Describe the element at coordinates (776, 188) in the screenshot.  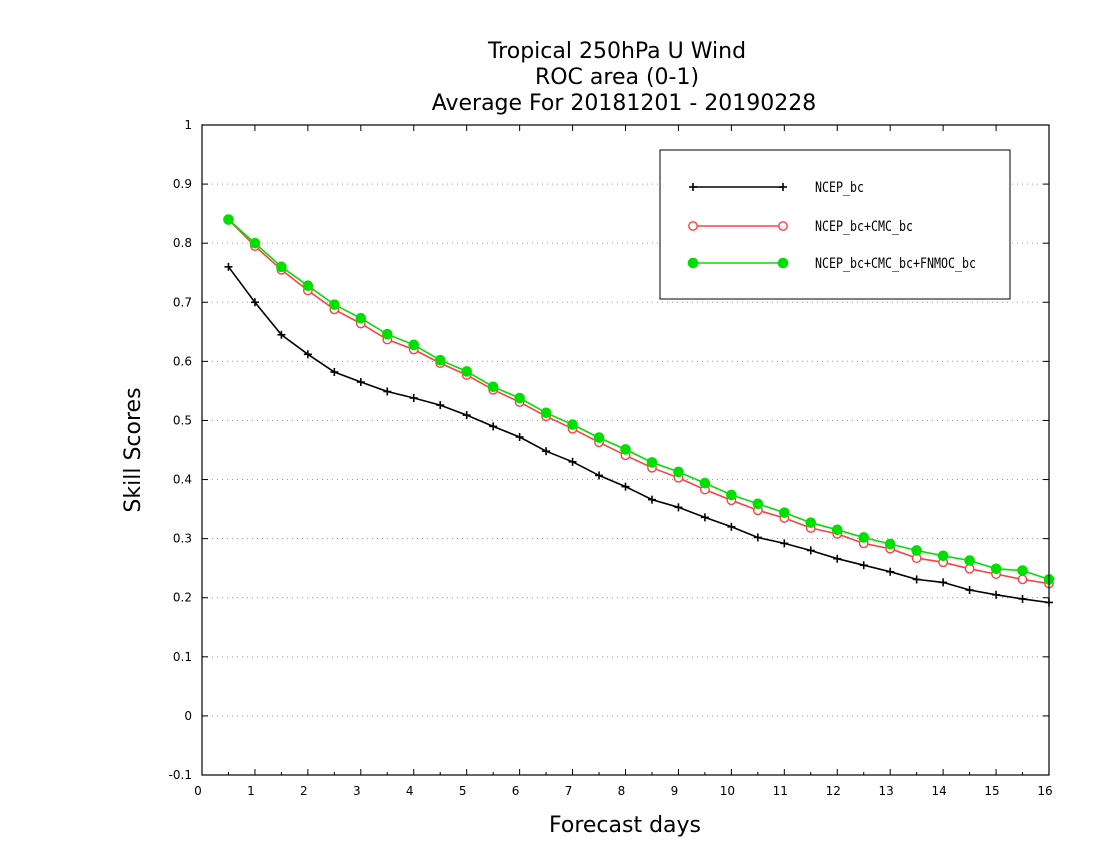
I see `legend-entry-1: NCEP_bc` at that location.